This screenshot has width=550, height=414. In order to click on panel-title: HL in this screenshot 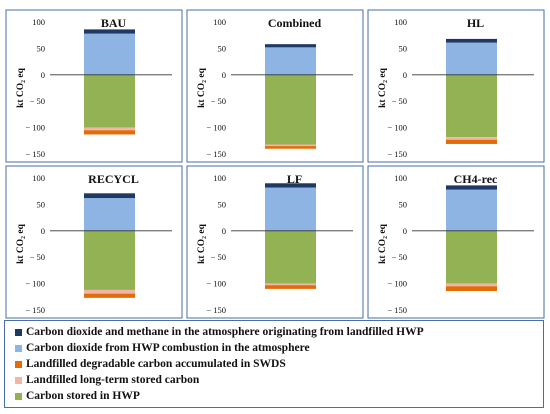, I will do `click(475, 23)`.